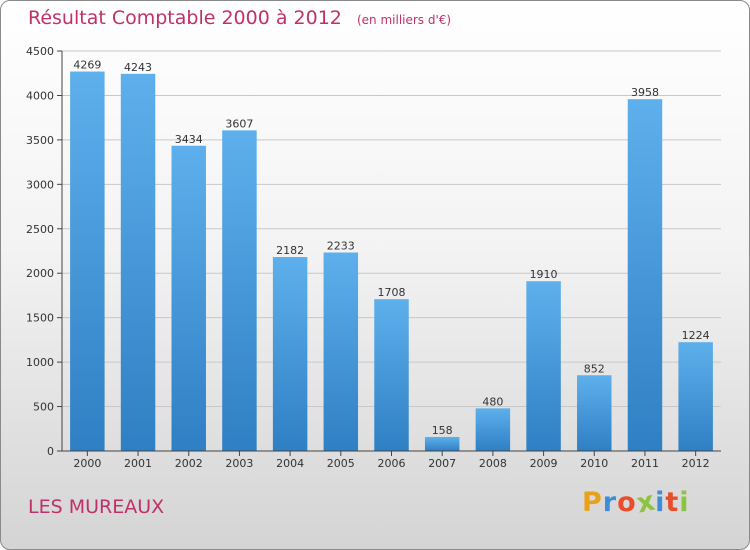 The height and width of the screenshot is (550, 750). What do you see at coordinates (290, 250) in the screenshot?
I see `data-label: 2182` at bounding box center [290, 250].